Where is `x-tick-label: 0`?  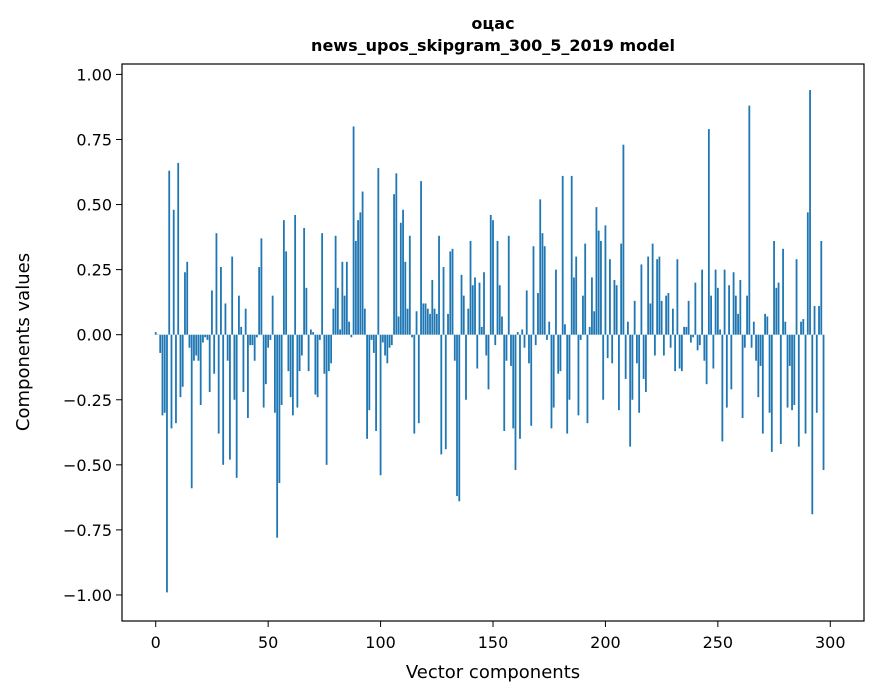 x-tick-label: 0 is located at coordinates (156, 642).